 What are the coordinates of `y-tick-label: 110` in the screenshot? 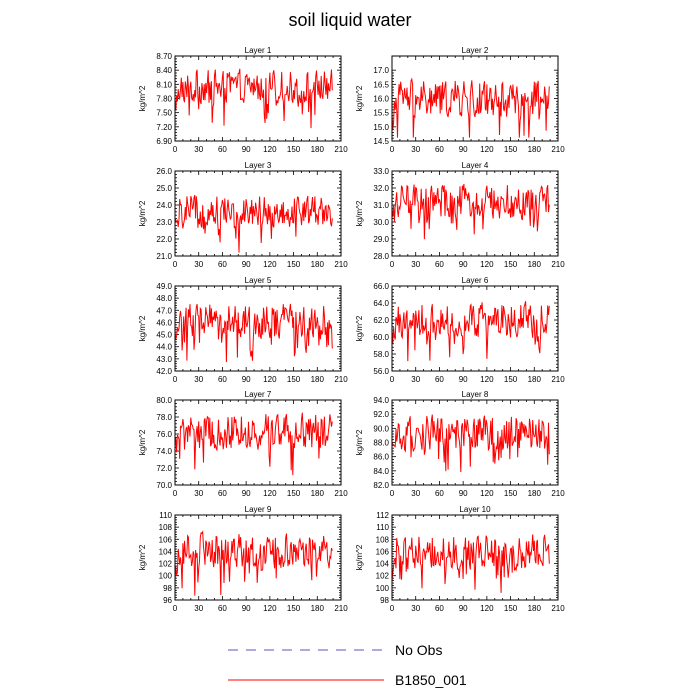 It's located at (382, 527).